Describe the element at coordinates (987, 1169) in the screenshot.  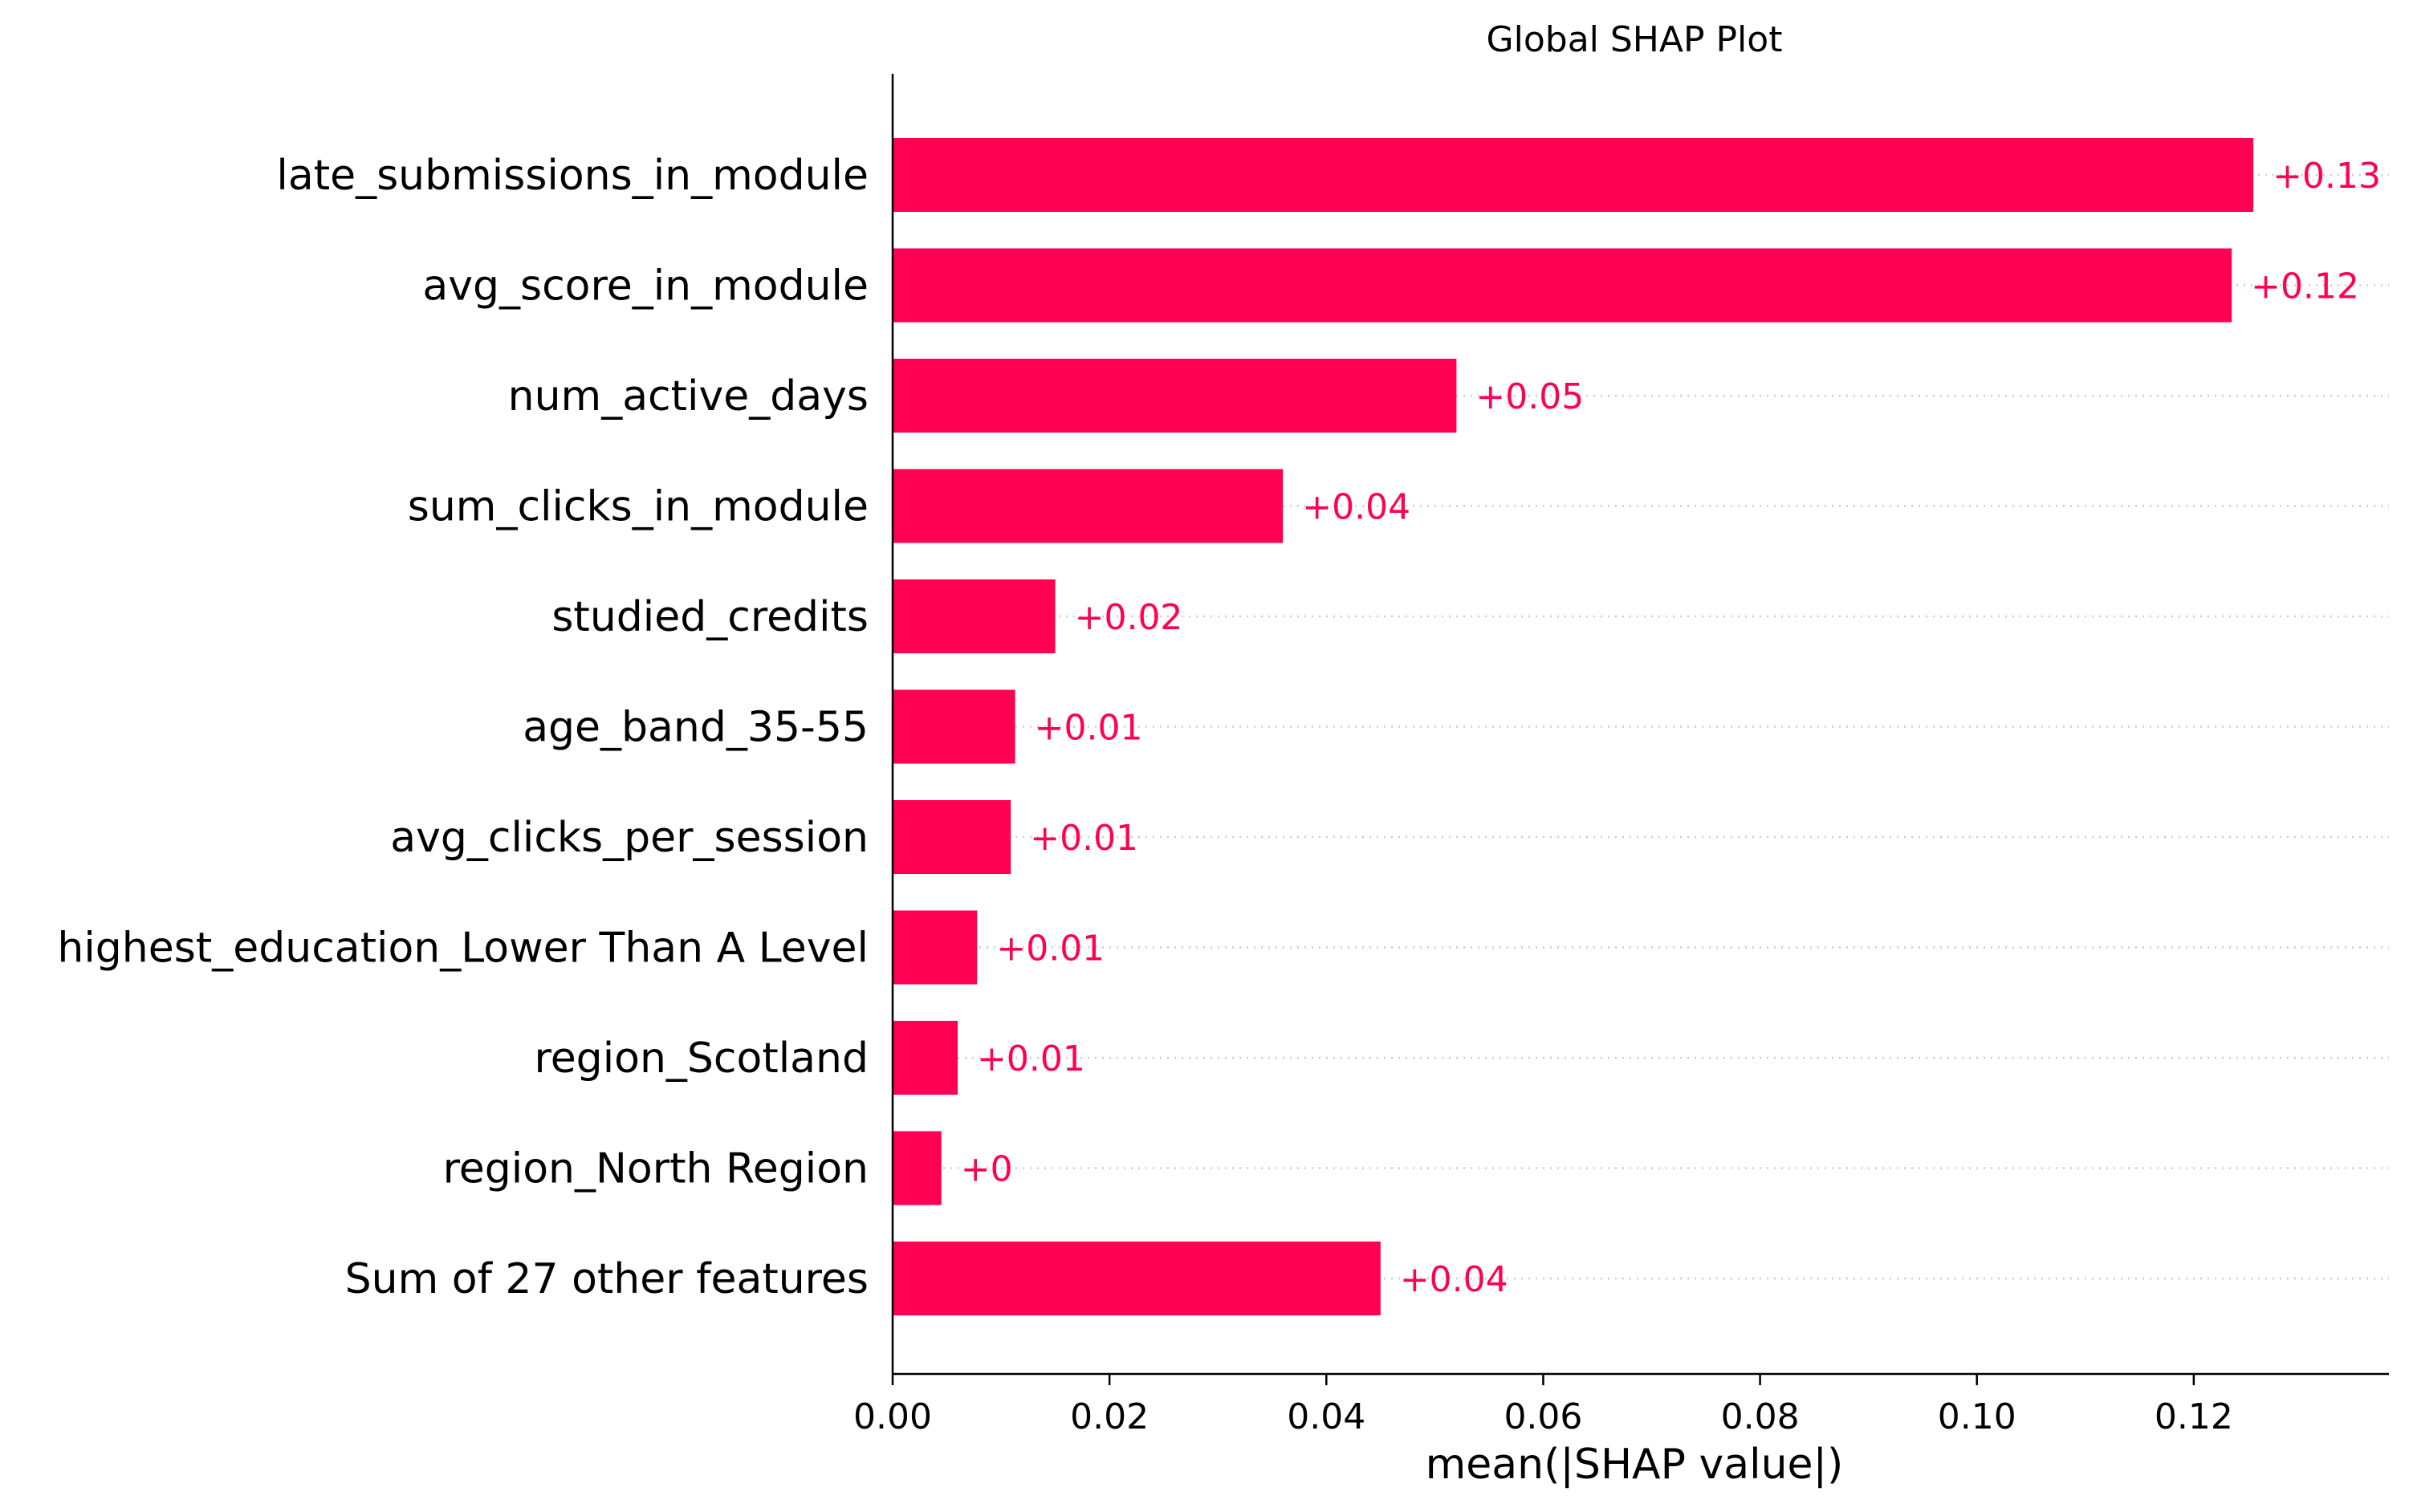
I see `bar-value-label: +0` at that location.